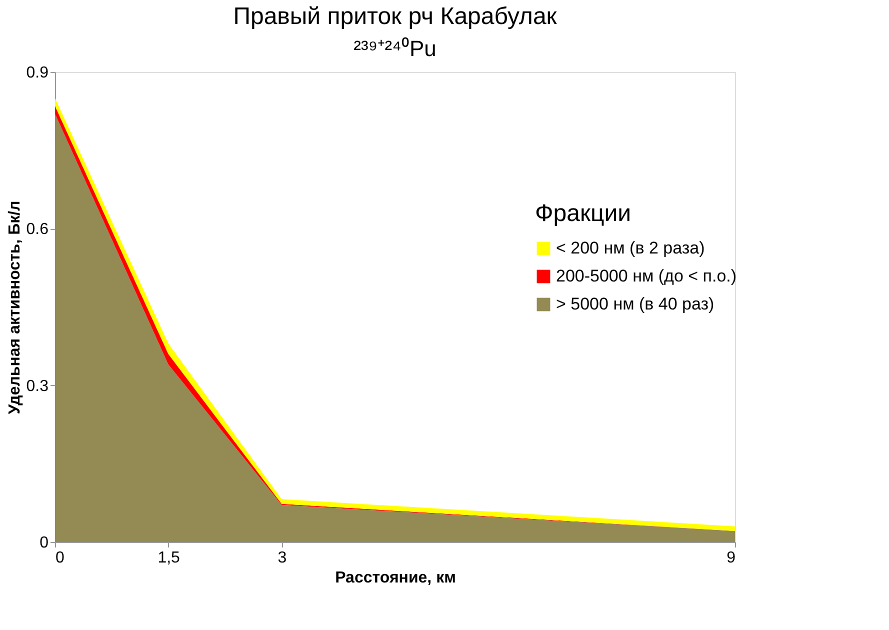 Image resolution: width=889 pixels, height=630 pixels. What do you see at coordinates (169, 558) in the screenshot?
I see `x-tick-label: 1,5` at bounding box center [169, 558].